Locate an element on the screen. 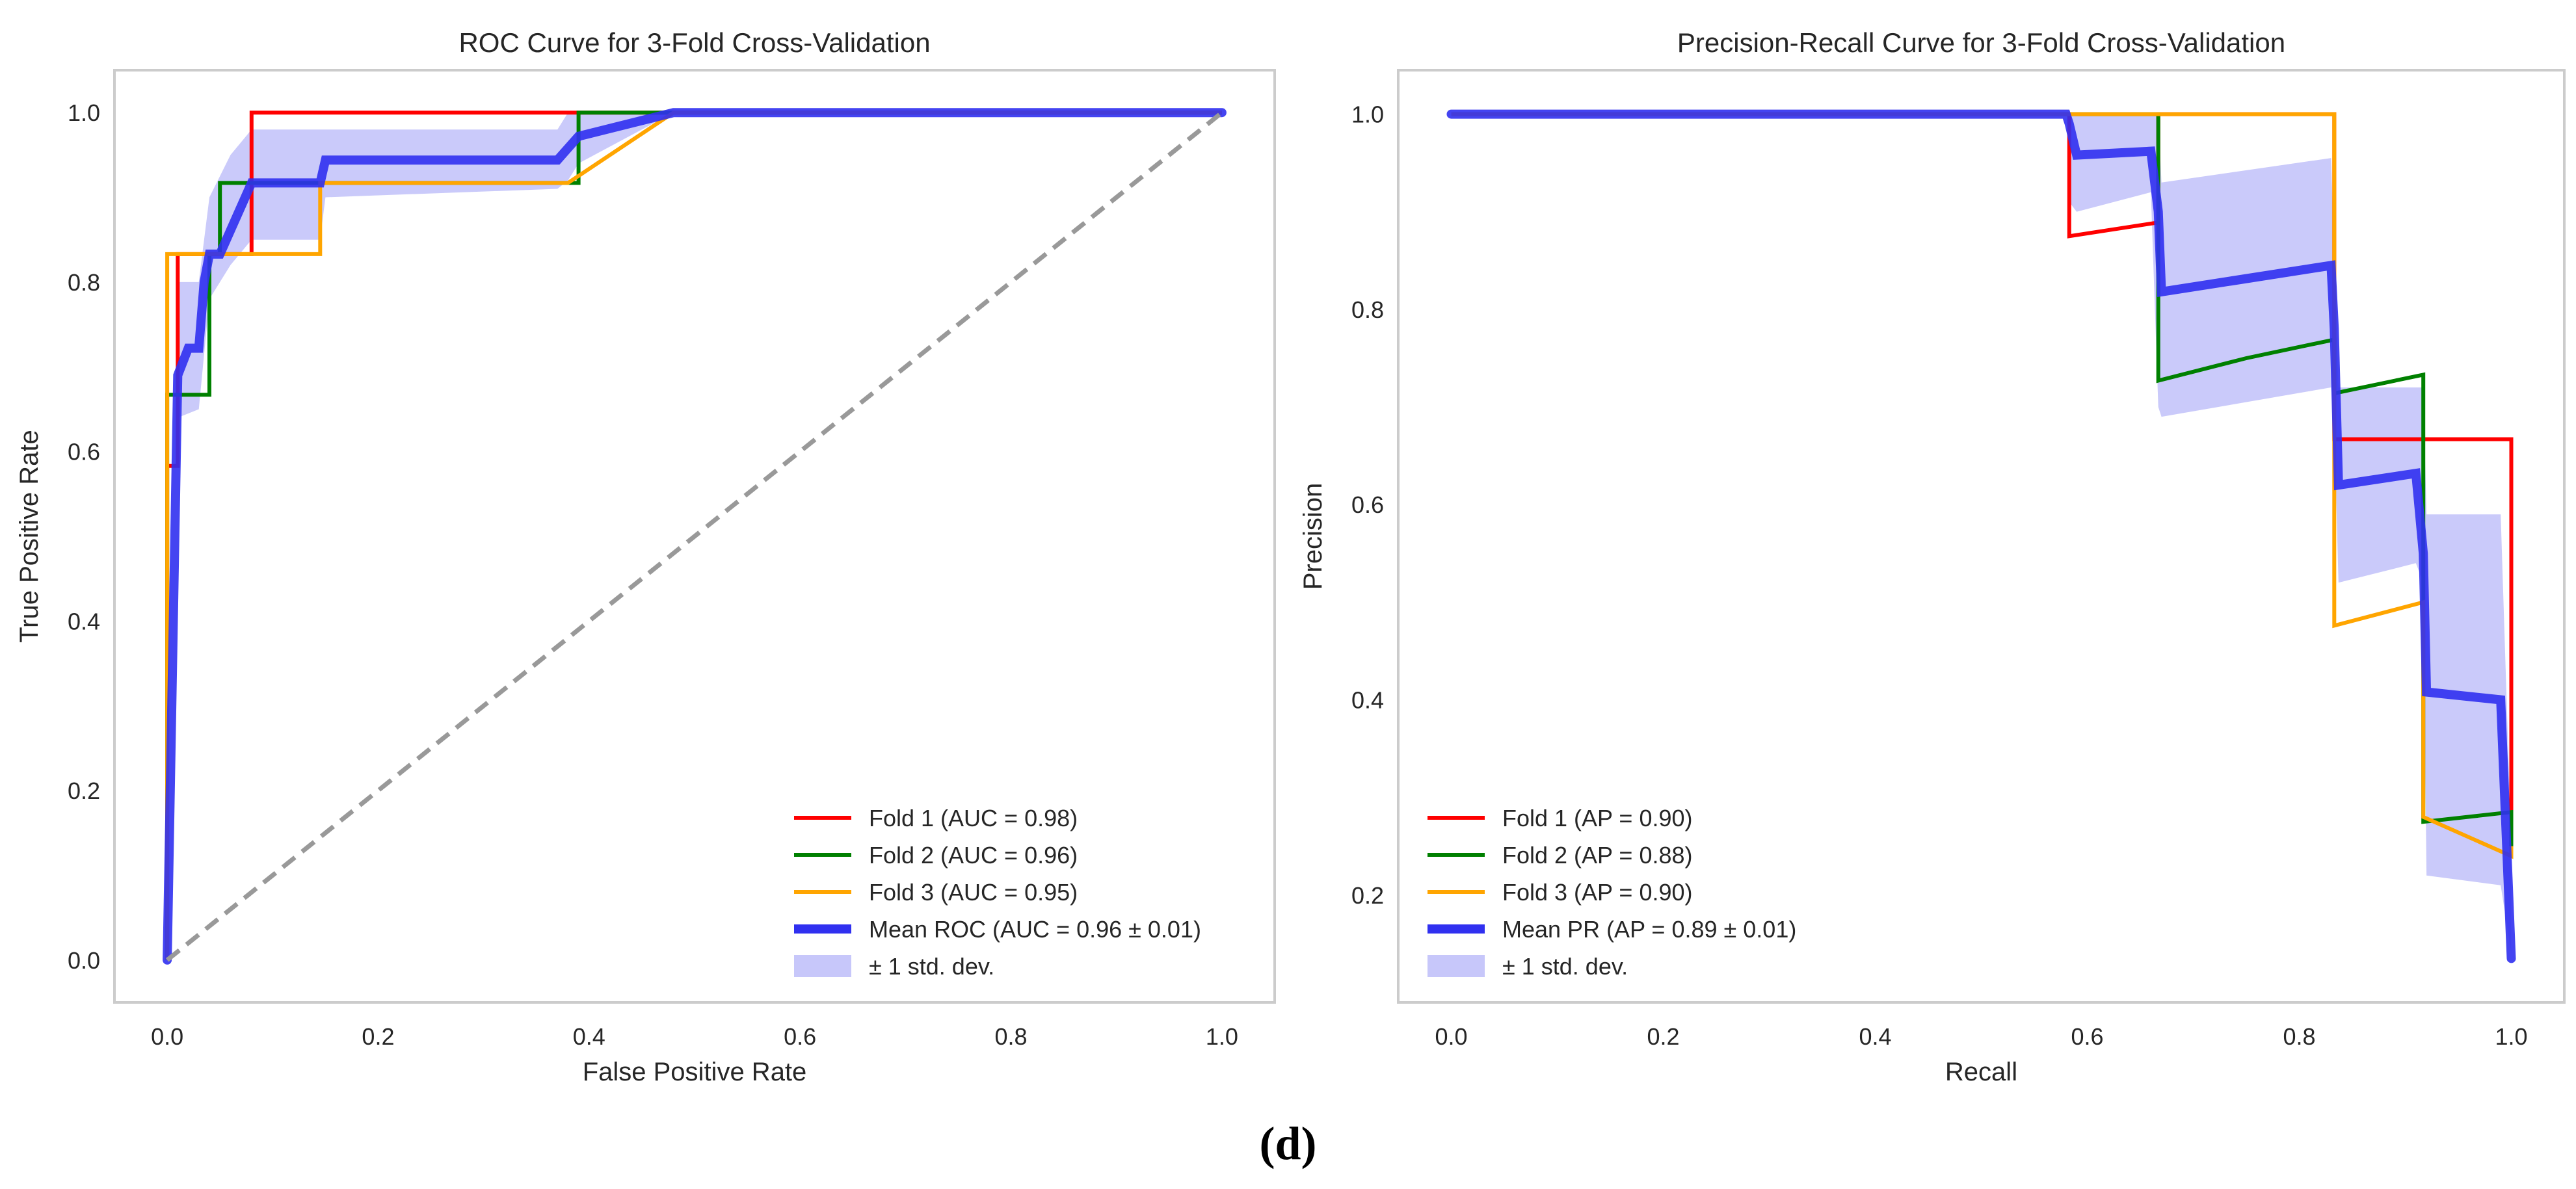 This screenshot has width=2576, height=1189. roc-xtick-label: 0.0 is located at coordinates (167, 1036).